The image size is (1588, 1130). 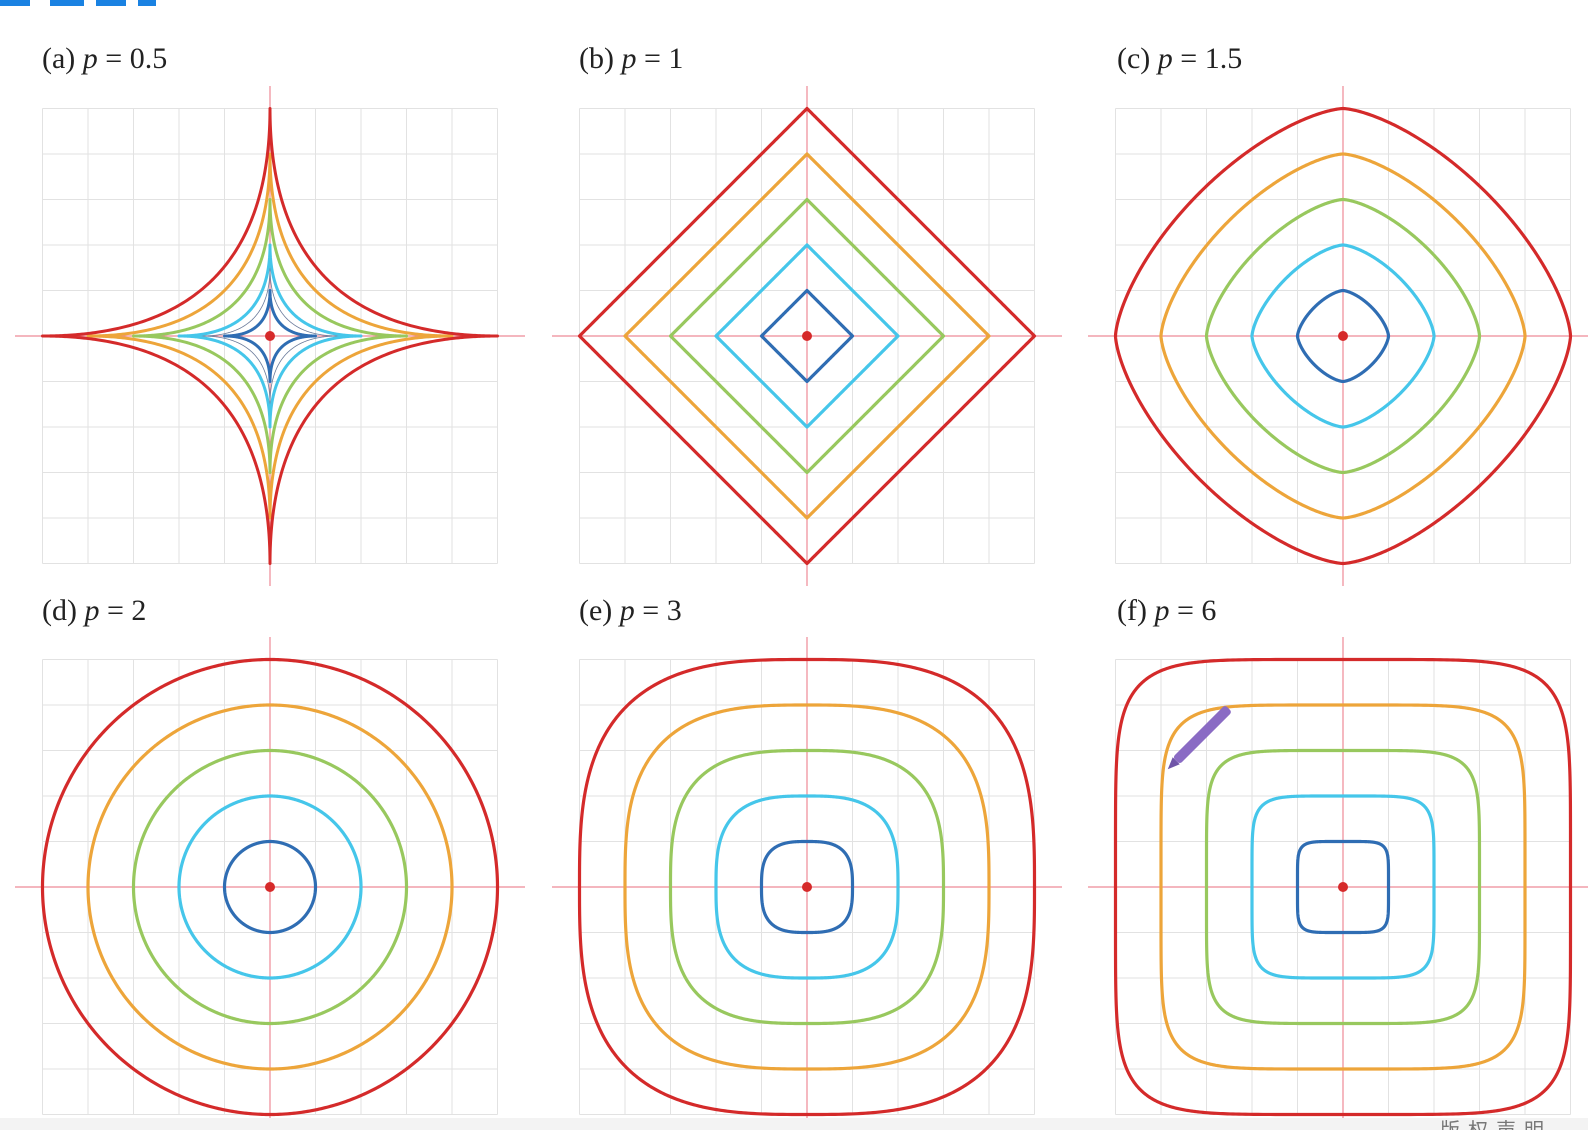 I want to click on level-curve-faint, so click(x=270, y=336).